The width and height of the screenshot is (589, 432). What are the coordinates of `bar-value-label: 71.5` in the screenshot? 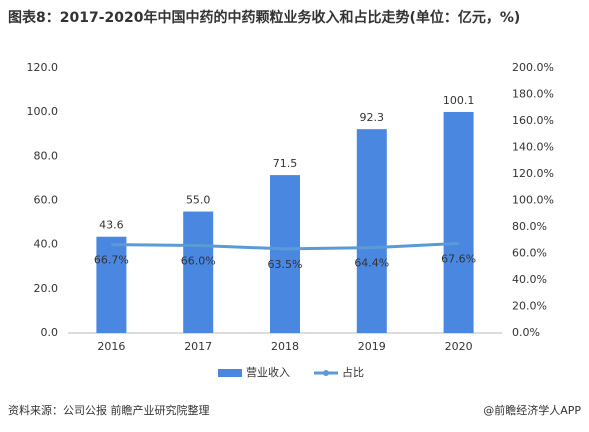 It's located at (285, 163).